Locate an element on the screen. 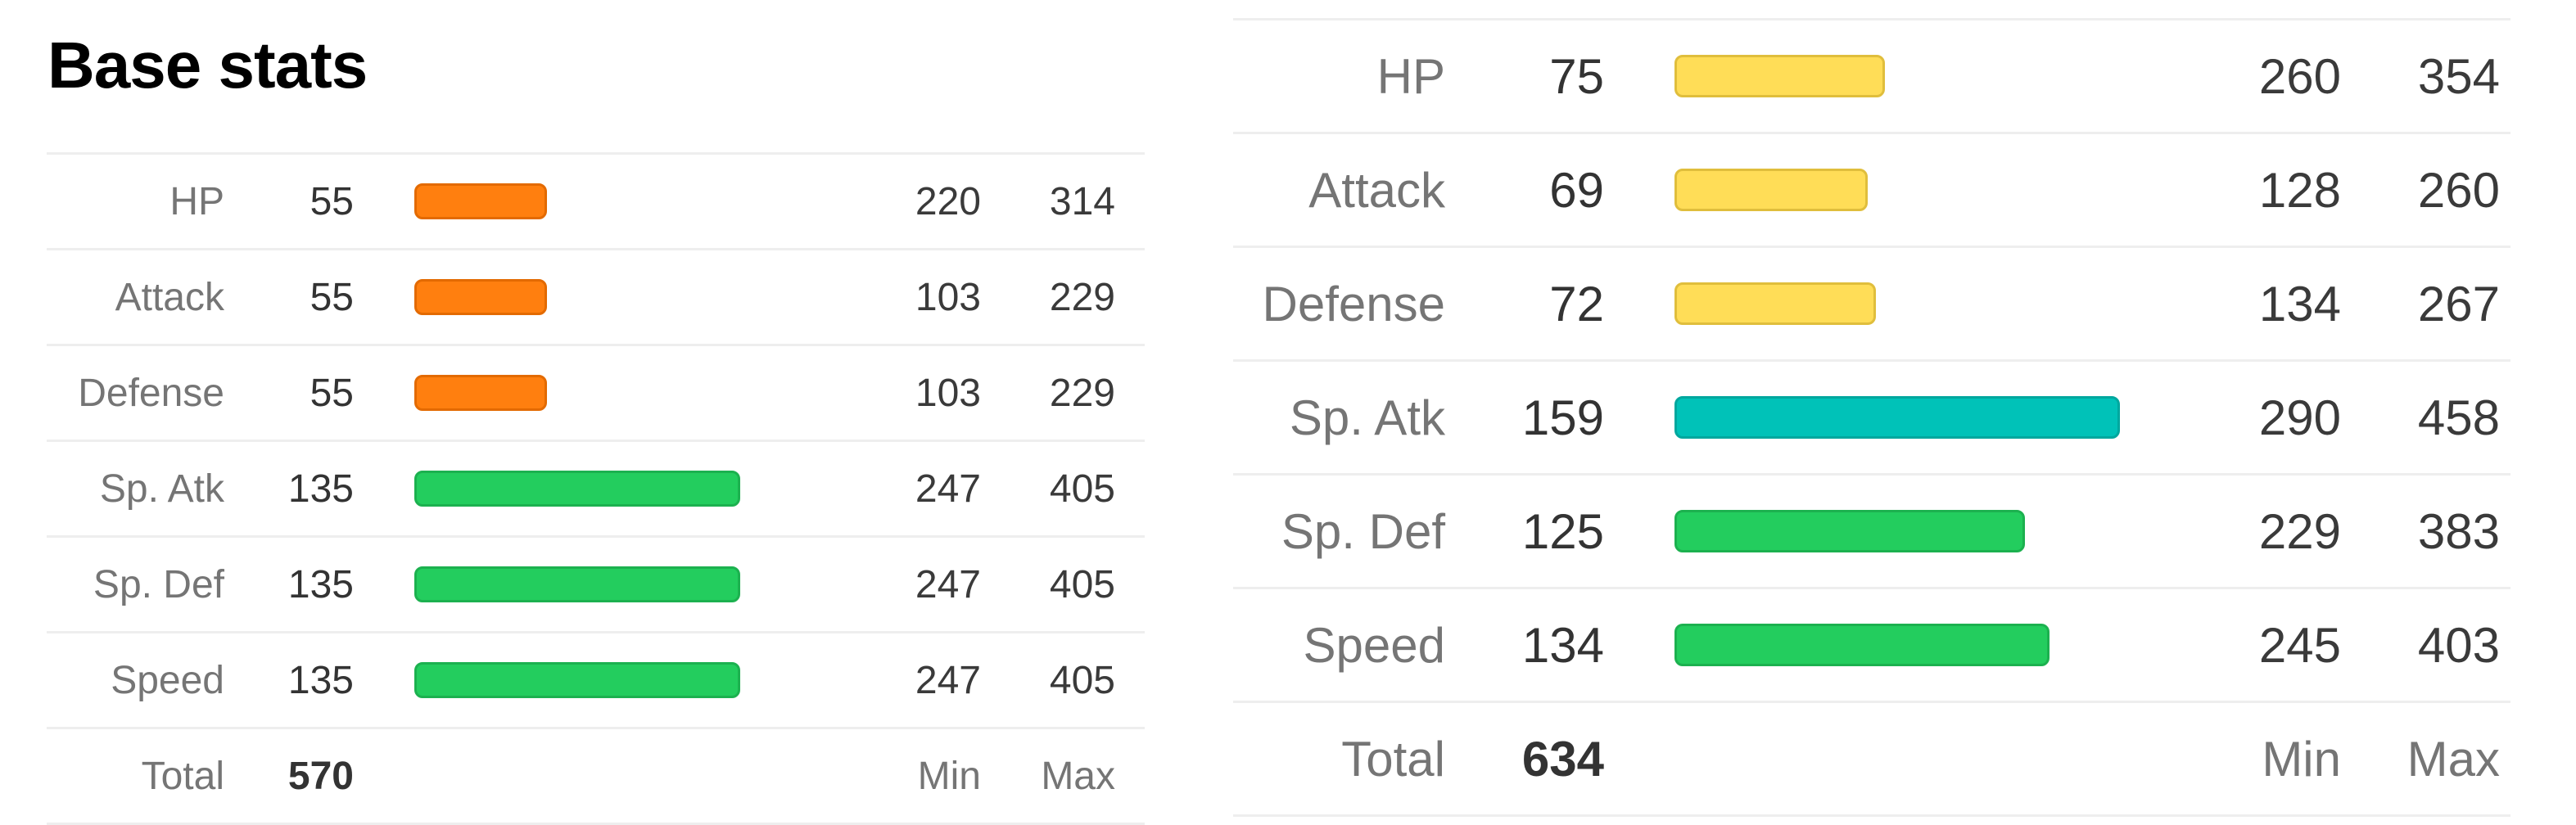 The height and width of the screenshot is (825, 2576). stat-row: Sp. Atk 135 247 405 is located at coordinates (596, 488).